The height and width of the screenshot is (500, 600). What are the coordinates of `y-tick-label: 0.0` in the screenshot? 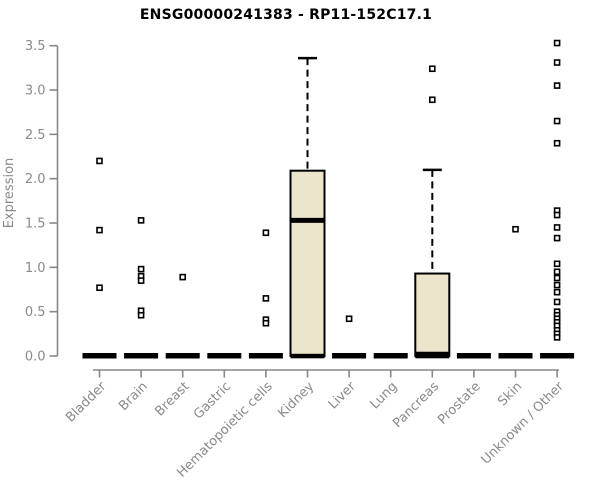 It's located at (35, 357).